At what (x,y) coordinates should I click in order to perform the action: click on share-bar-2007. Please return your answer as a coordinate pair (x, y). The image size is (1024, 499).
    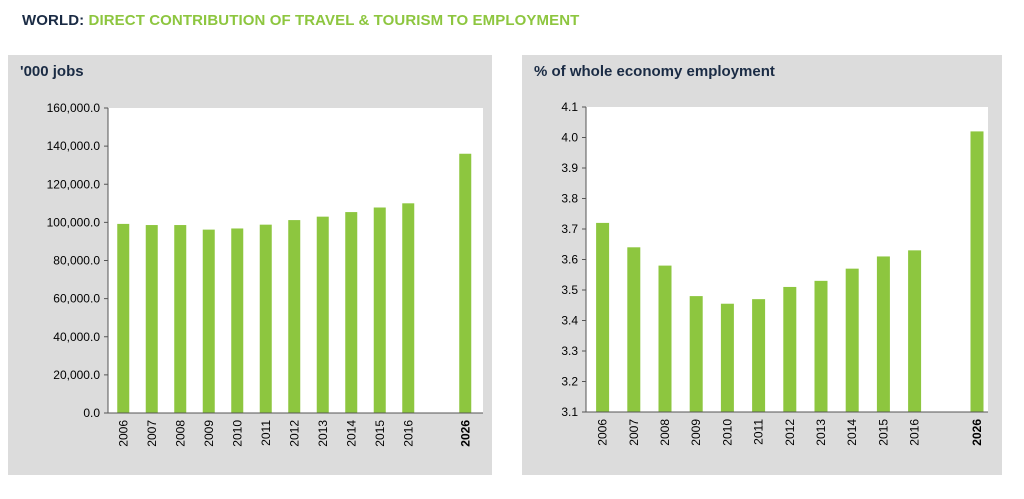
    Looking at the image, I should click on (634, 329).